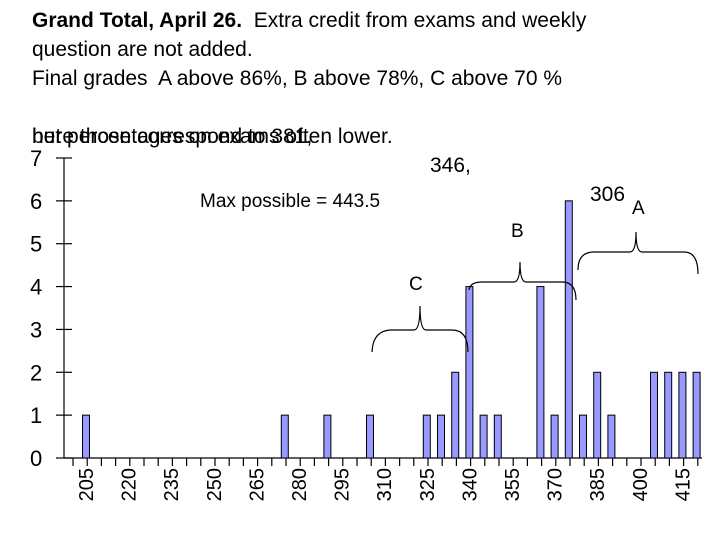  Describe the element at coordinates (257, 484) in the screenshot. I see `x-tick-label: 265` at that location.